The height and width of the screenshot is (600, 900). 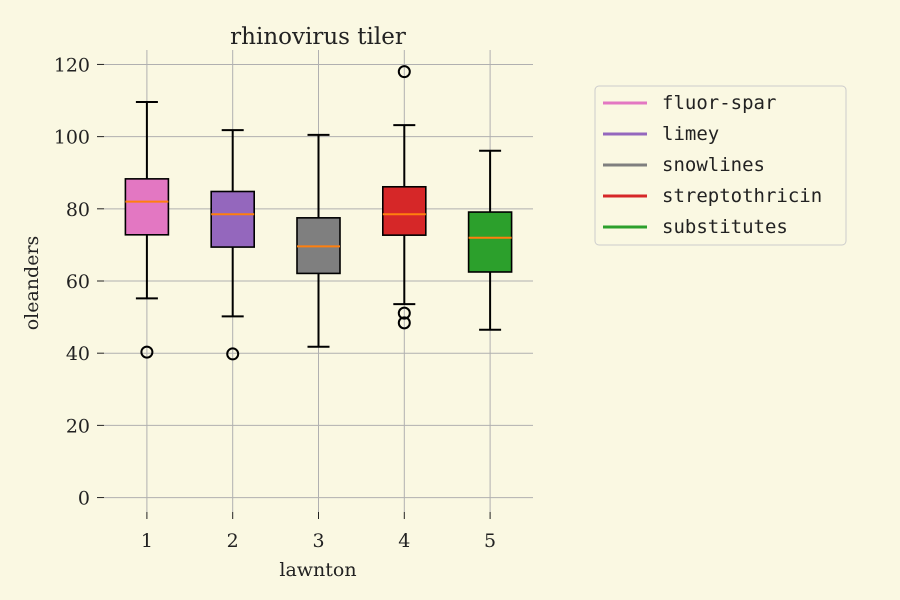 What do you see at coordinates (725, 227) in the screenshot?
I see `legend-label: substitutes` at bounding box center [725, 227].